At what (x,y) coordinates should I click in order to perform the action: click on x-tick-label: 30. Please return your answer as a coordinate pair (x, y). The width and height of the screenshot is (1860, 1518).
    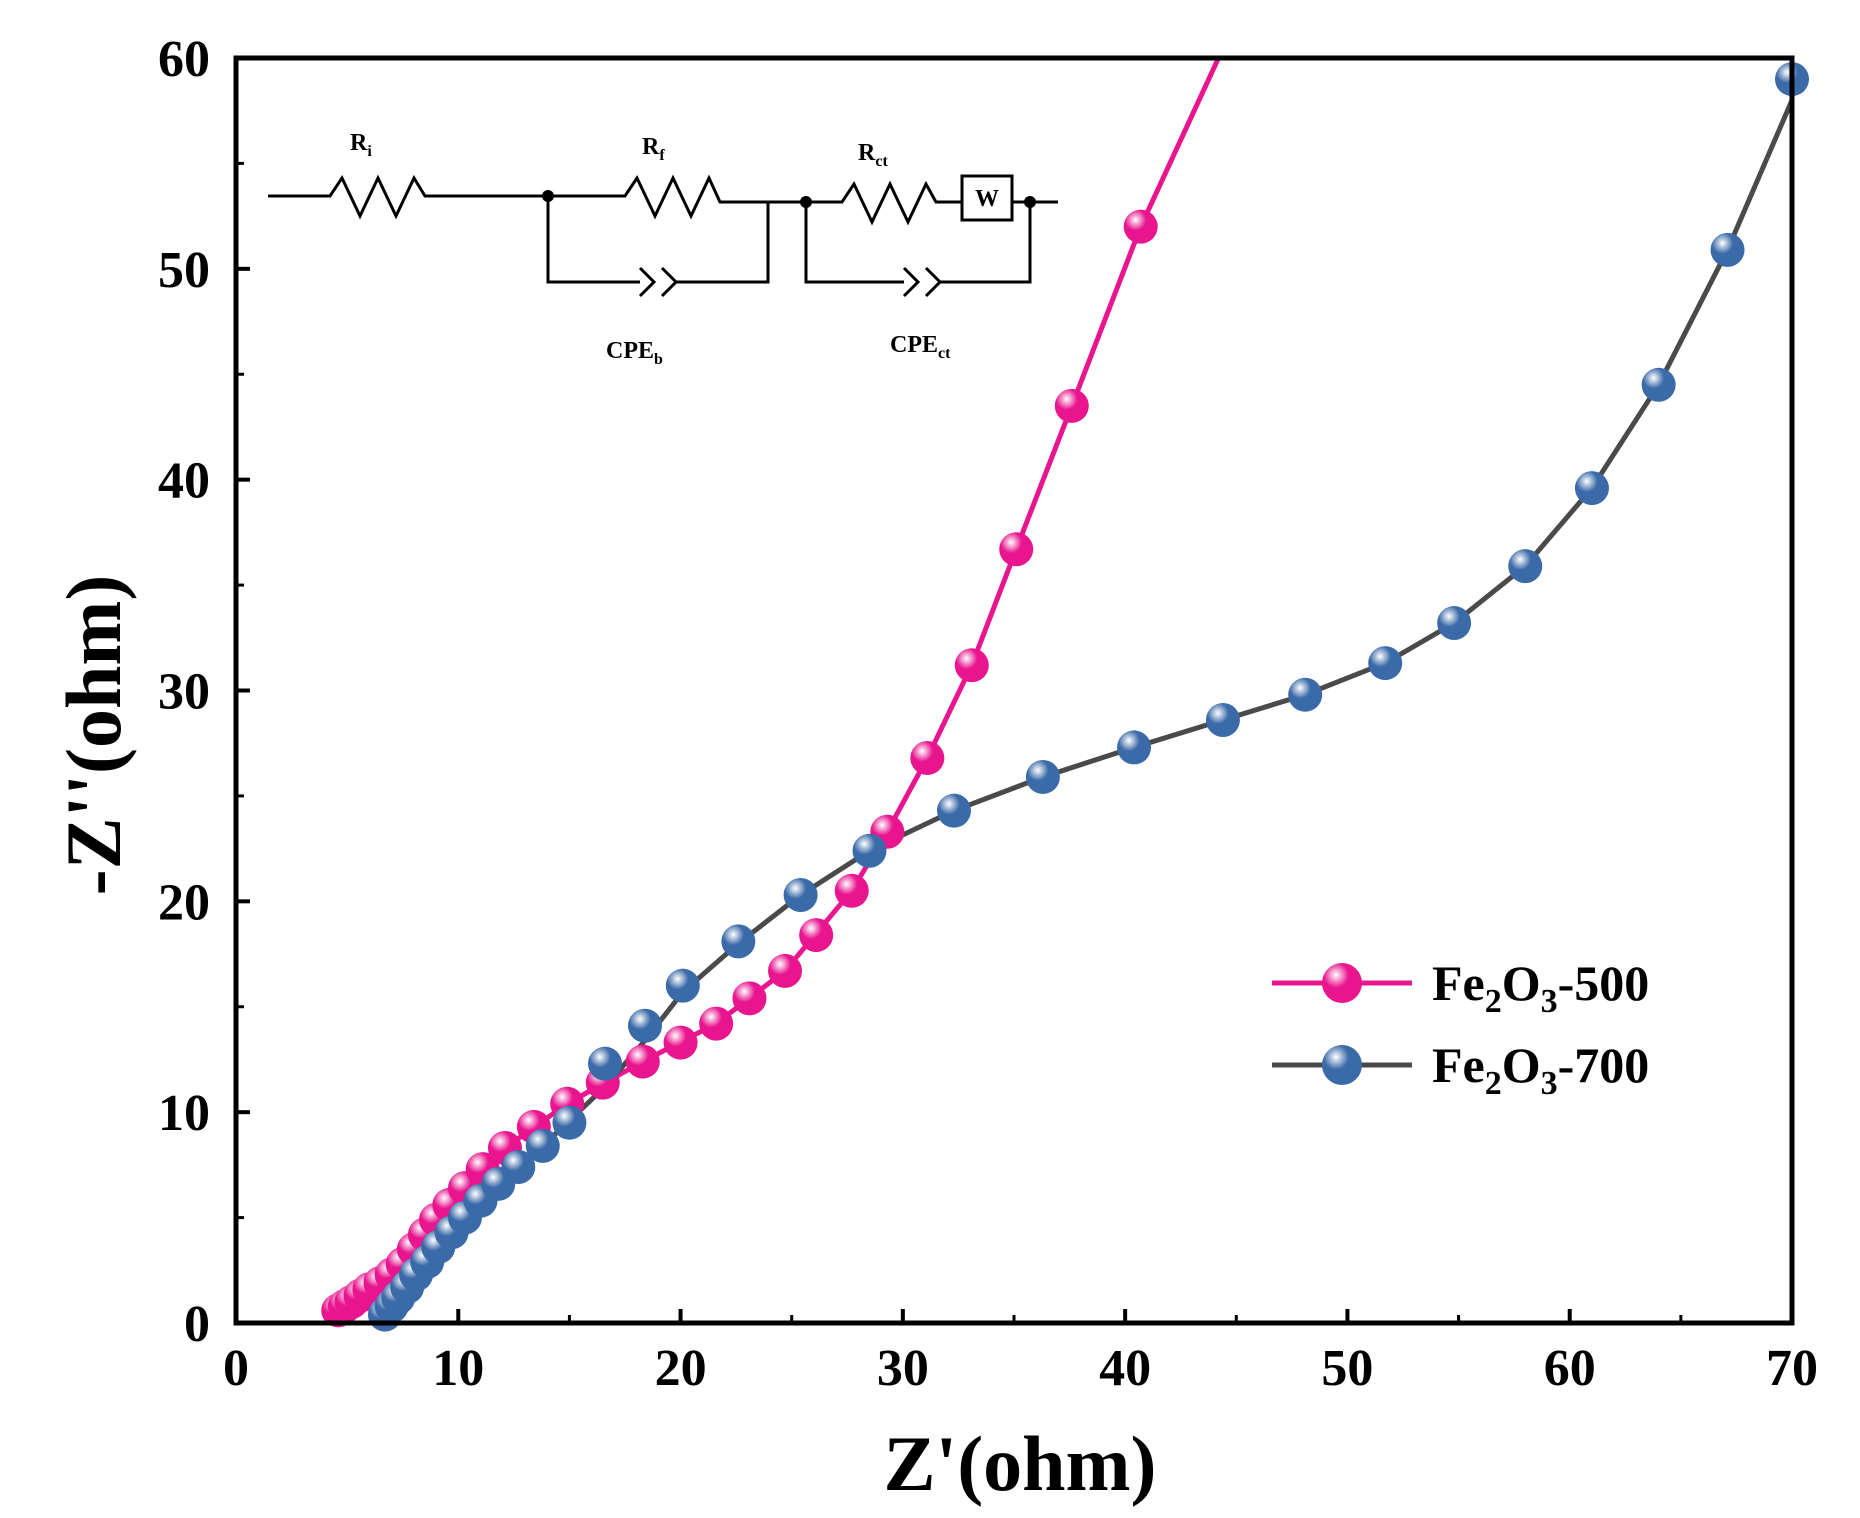
    Looking at the image, I should click on (903, 1368).